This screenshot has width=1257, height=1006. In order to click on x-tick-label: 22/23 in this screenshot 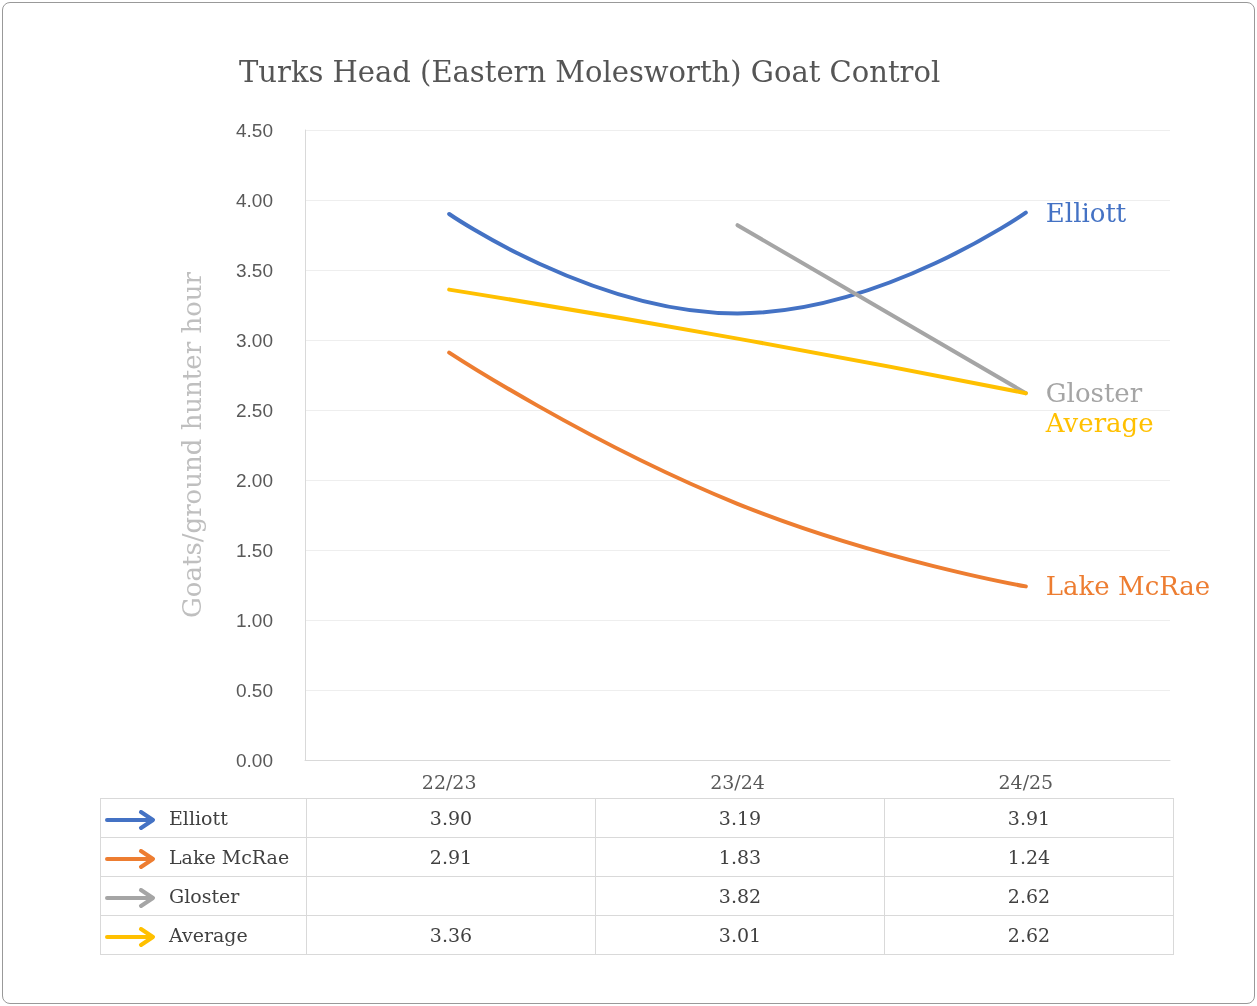, I will do `click(449, 781)`.